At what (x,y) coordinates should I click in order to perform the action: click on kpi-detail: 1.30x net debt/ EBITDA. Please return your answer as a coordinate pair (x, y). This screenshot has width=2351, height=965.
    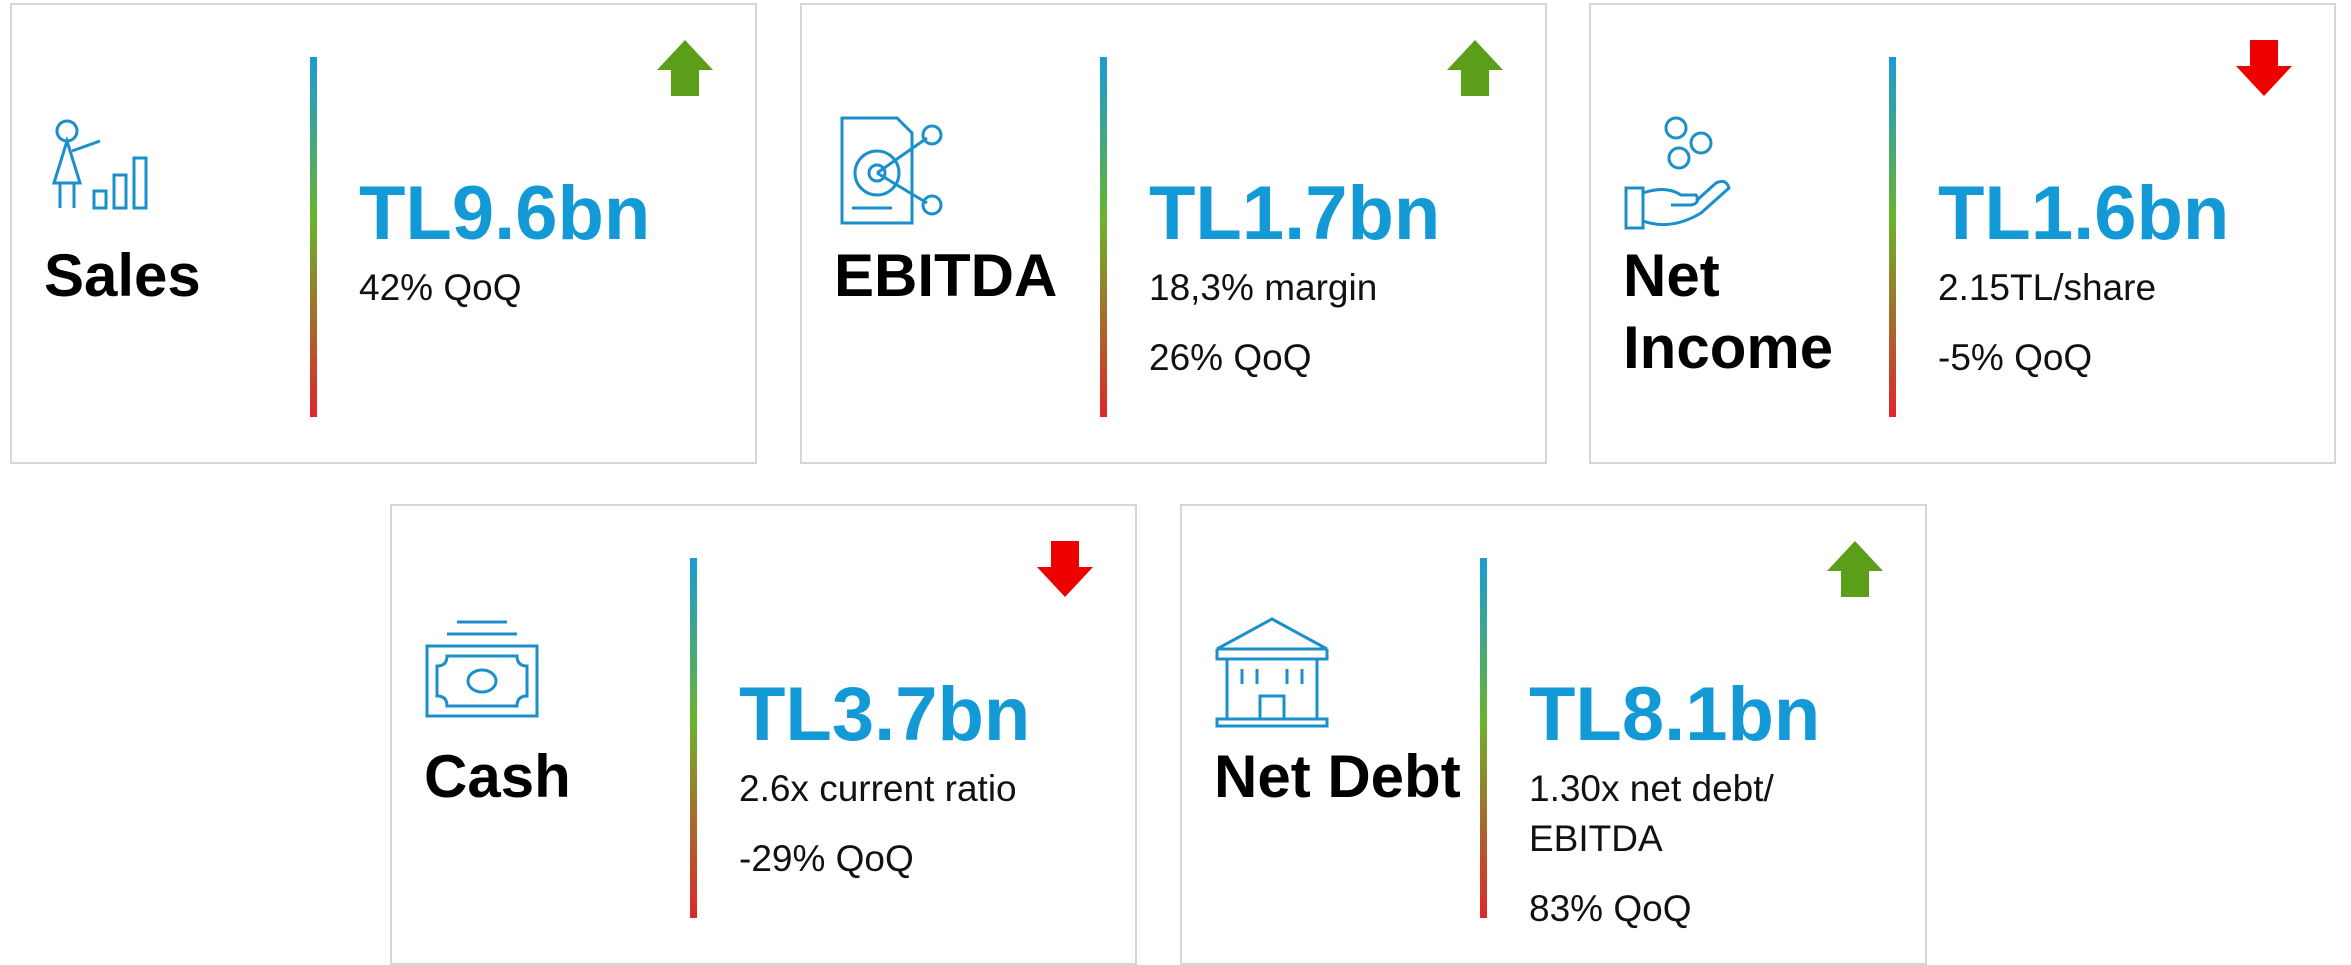
    Looking at the image, I should click on (1651, 813).